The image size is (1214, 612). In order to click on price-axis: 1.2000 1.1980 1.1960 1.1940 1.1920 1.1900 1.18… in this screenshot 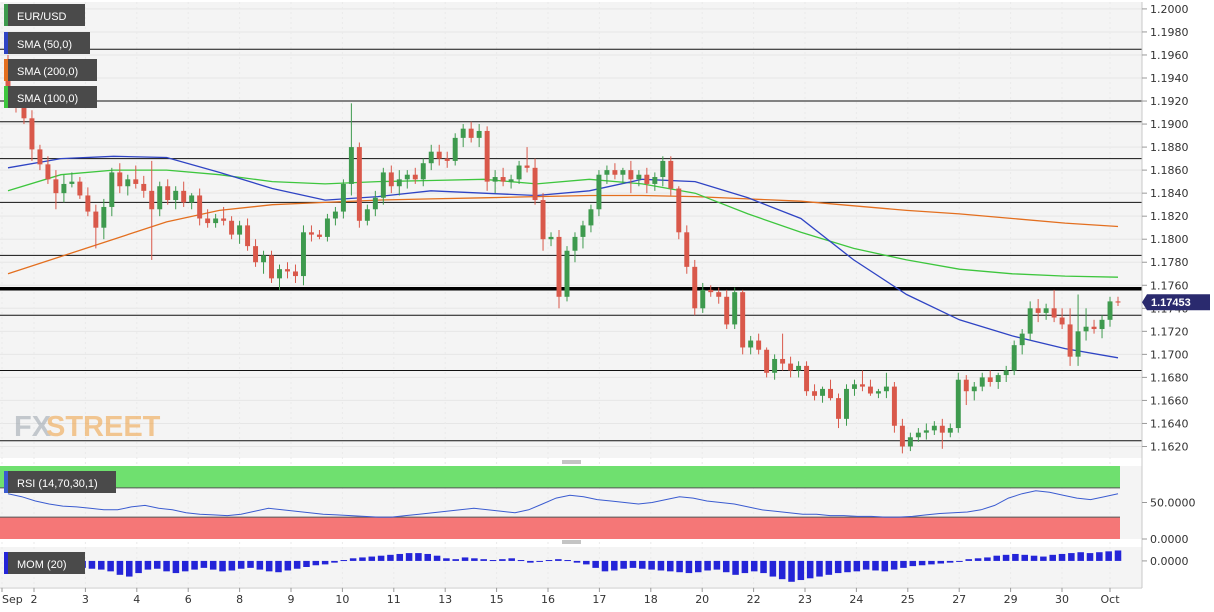, I will do `click(1165, 228)`.